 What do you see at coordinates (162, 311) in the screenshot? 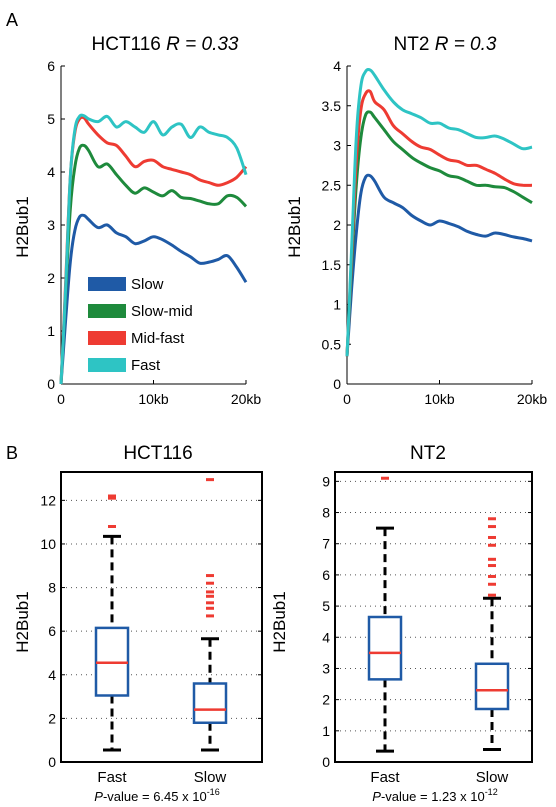
I see `legend-label: Slow-mid` at bounding box center [162, 311].